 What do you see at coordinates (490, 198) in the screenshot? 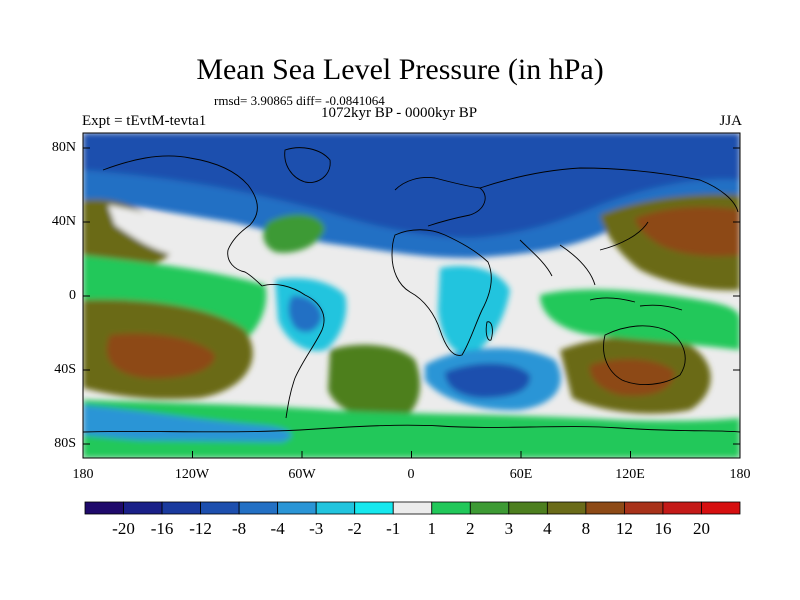
I see `region-asia-low` at bounding box center [490, 198].